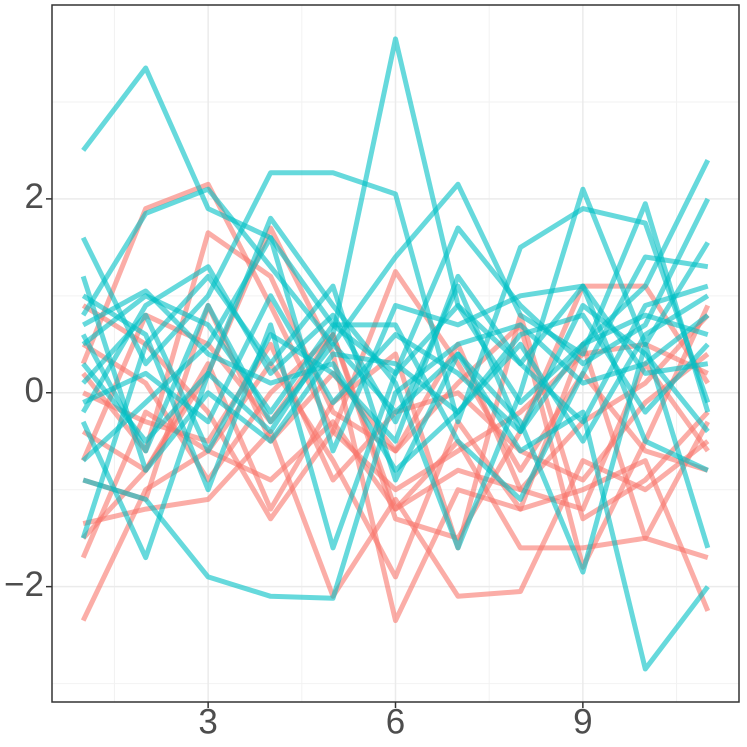 Image resolution: width=747 pixels, height=747 pixels. What do you see at coordinates (207, 721) in the screenshot?
I see `x-tick-label: 3` at bounding box center [207, 721].